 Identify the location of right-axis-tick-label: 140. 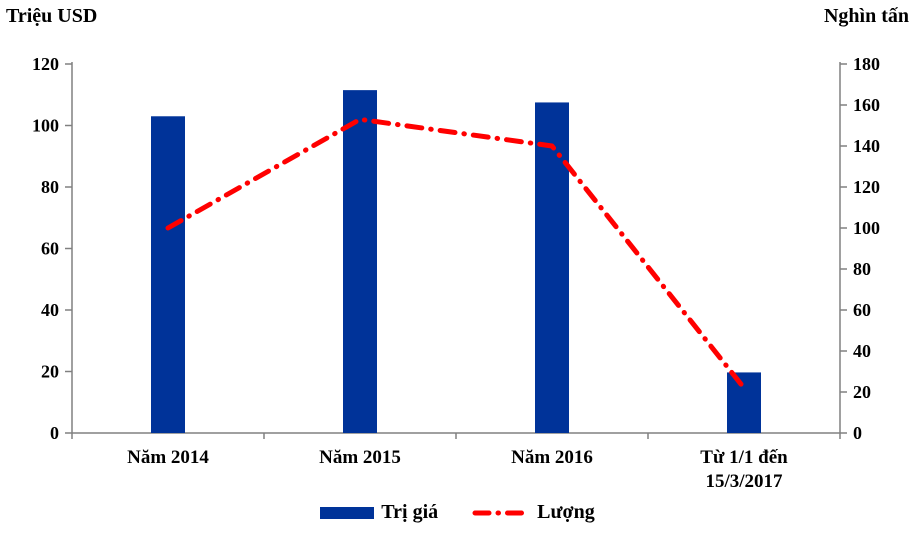
(866, 146).